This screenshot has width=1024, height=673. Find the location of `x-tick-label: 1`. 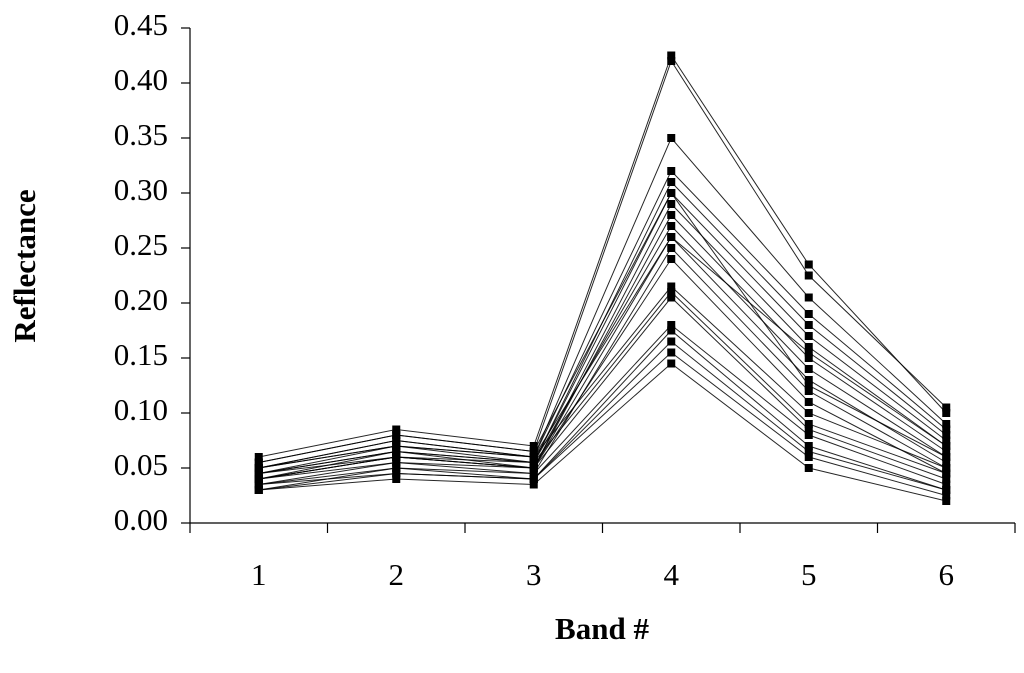

x-tick-label: 1 is located at coordinates (259, 574).